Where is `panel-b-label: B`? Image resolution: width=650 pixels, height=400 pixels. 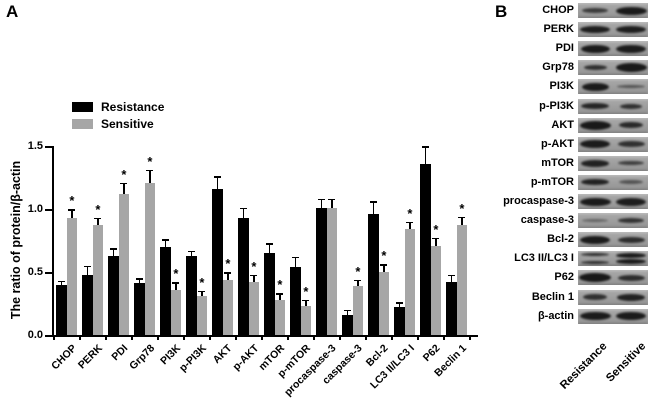
panel-b-label: B is located at coordinates (501, 11).